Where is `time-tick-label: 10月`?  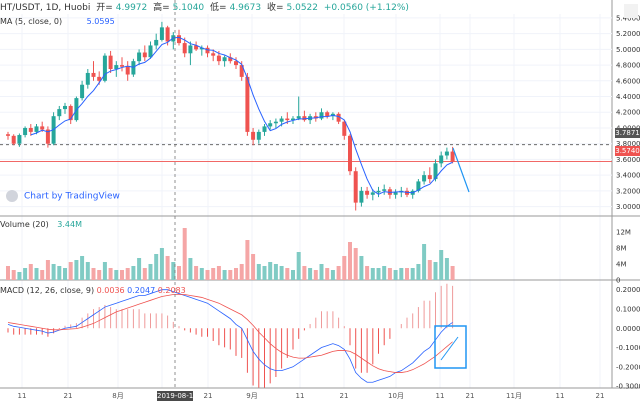 time-tick-label: 10月 is located at coordinates (396, 396).